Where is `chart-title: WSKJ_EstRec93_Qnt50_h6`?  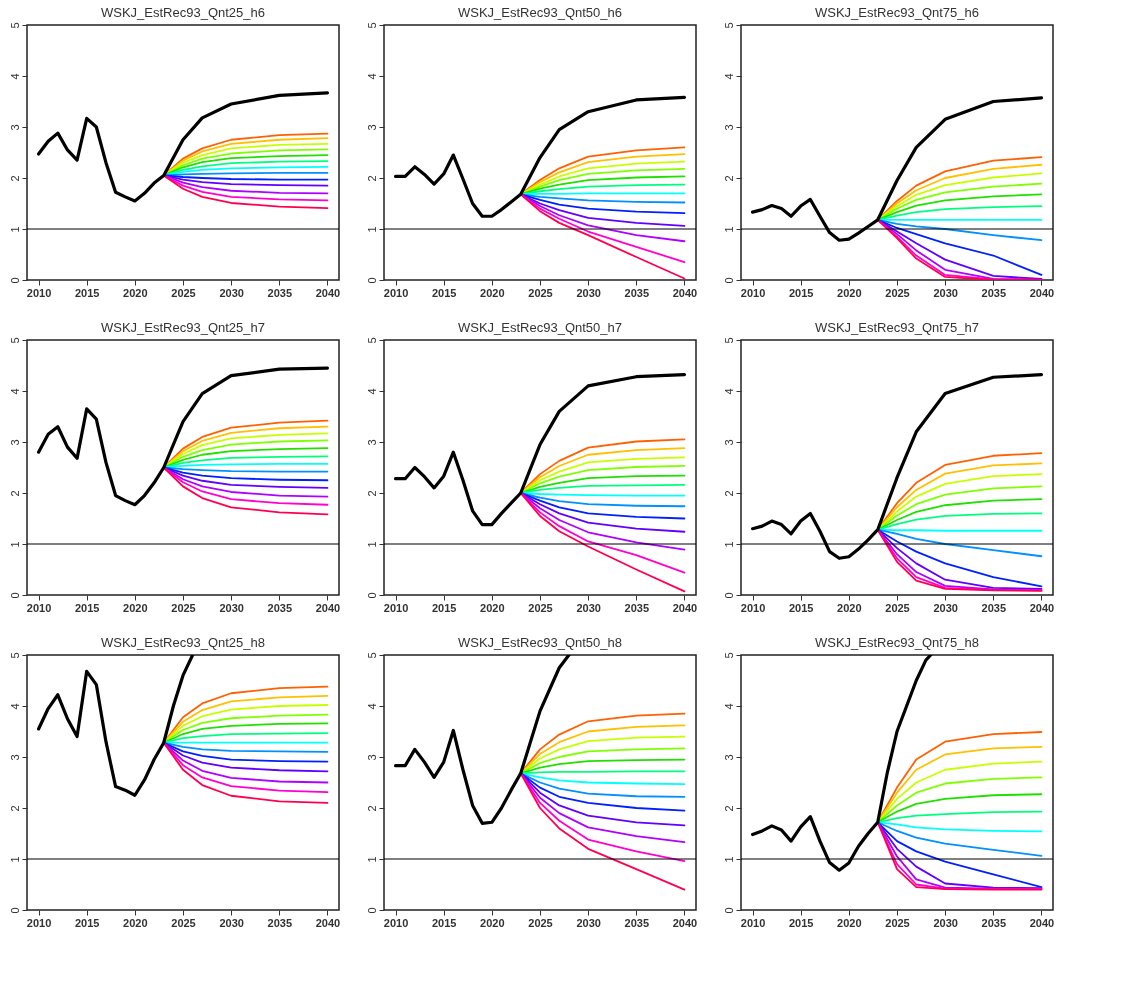
chart-title: WSKJ_EstRec93_Qnt50_h6 is located at coordinates (540, 12).